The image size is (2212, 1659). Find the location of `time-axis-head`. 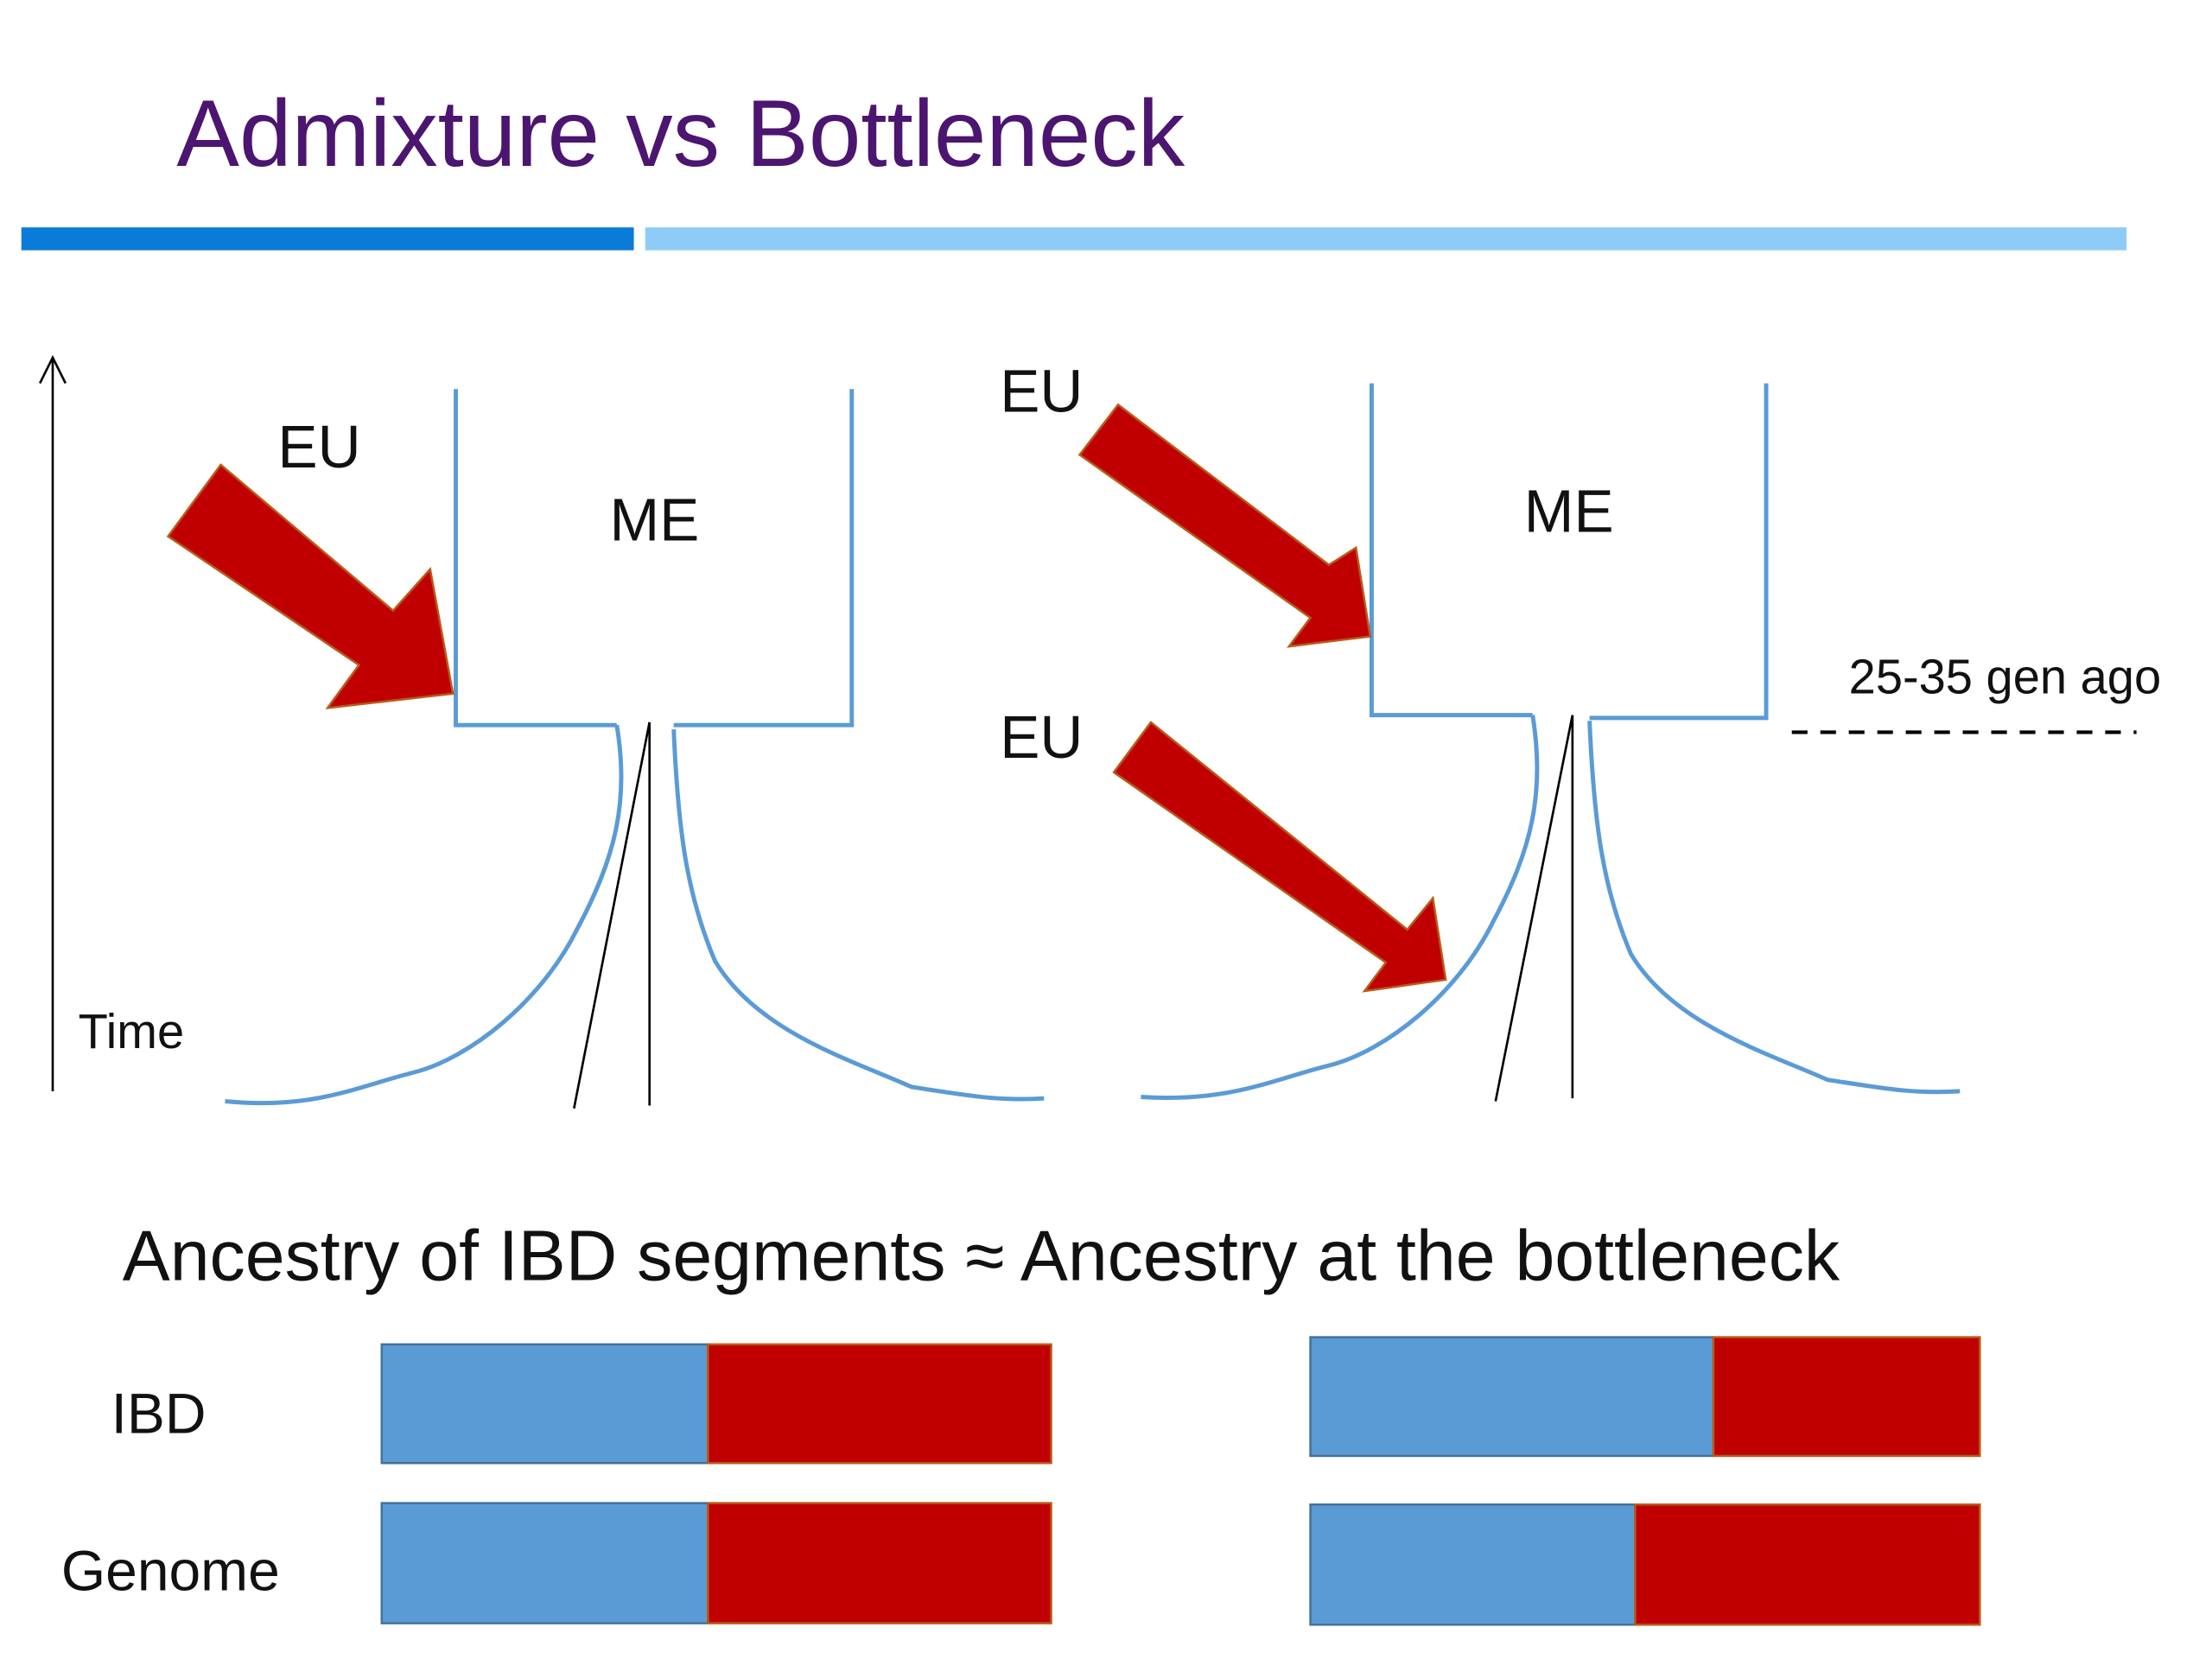

time-axis-head is located at coordinates (52, 369).